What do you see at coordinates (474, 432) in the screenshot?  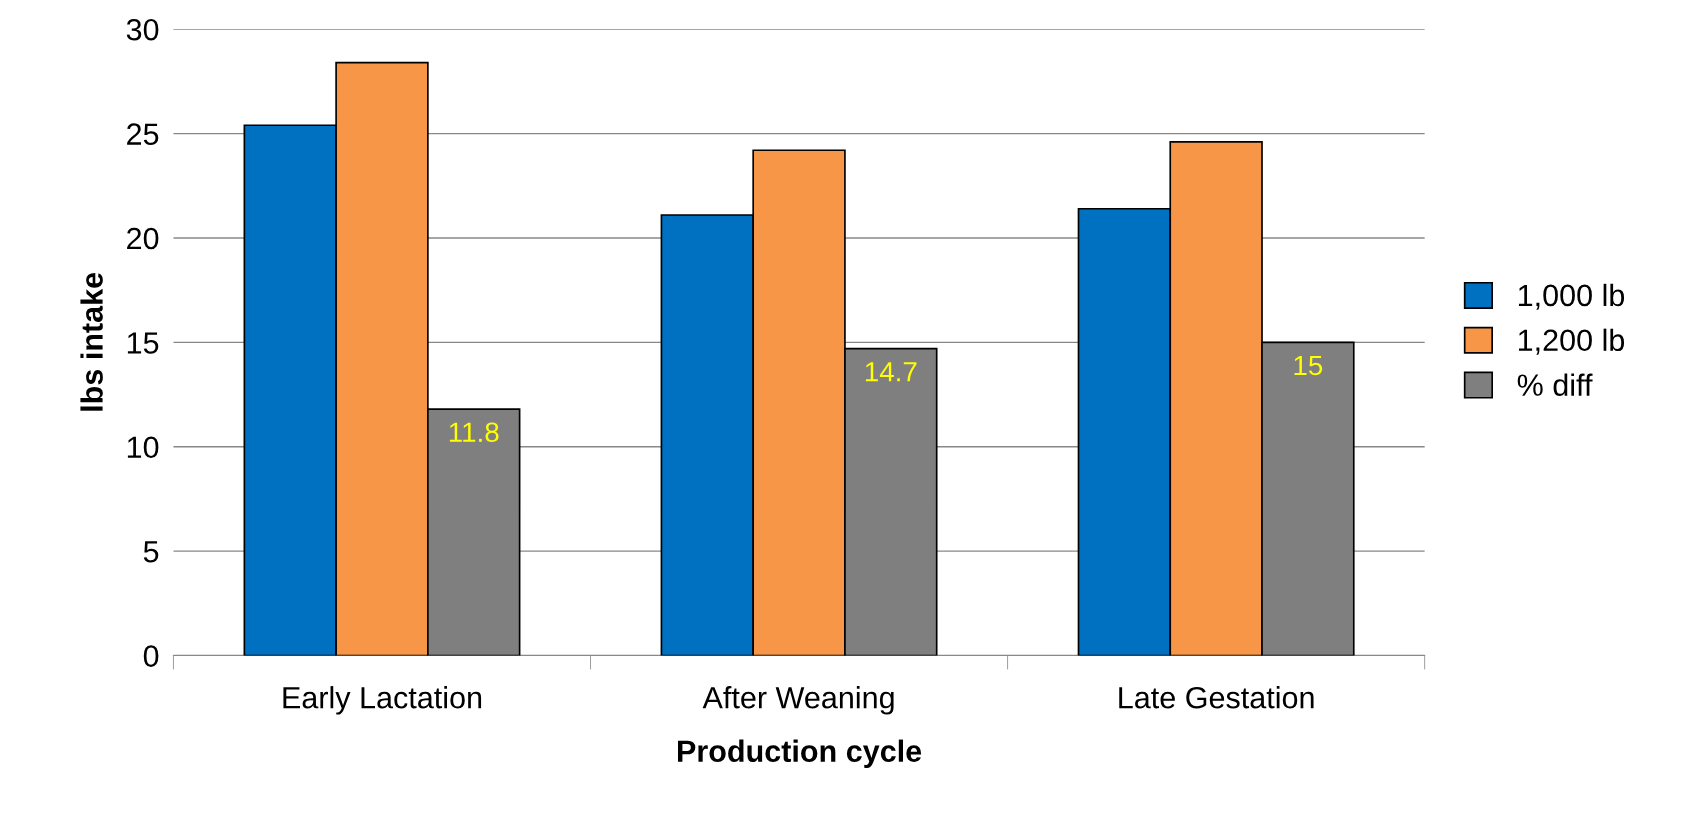 I see `data-label: 11.8` at bounding box center [474, 432].